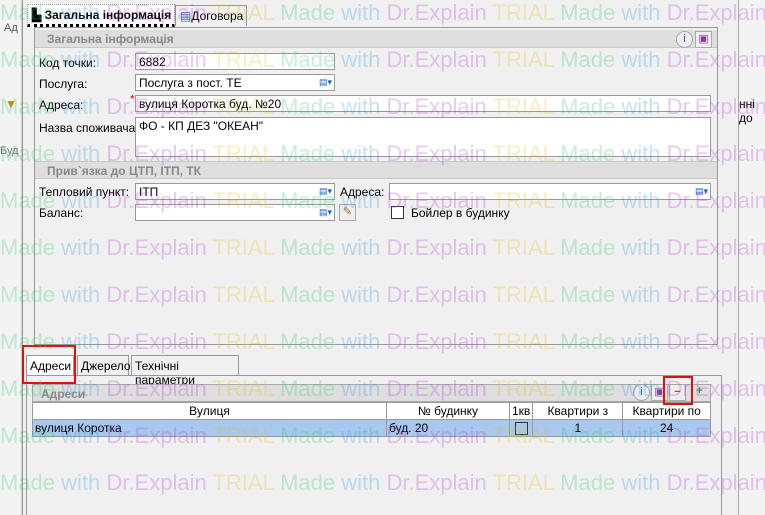 The height and width of the screenshot is (515, 765). Describe the element at coordinates (89, 128) in the screenshot. I see `consumer-label: Назва споживача:` at that location.